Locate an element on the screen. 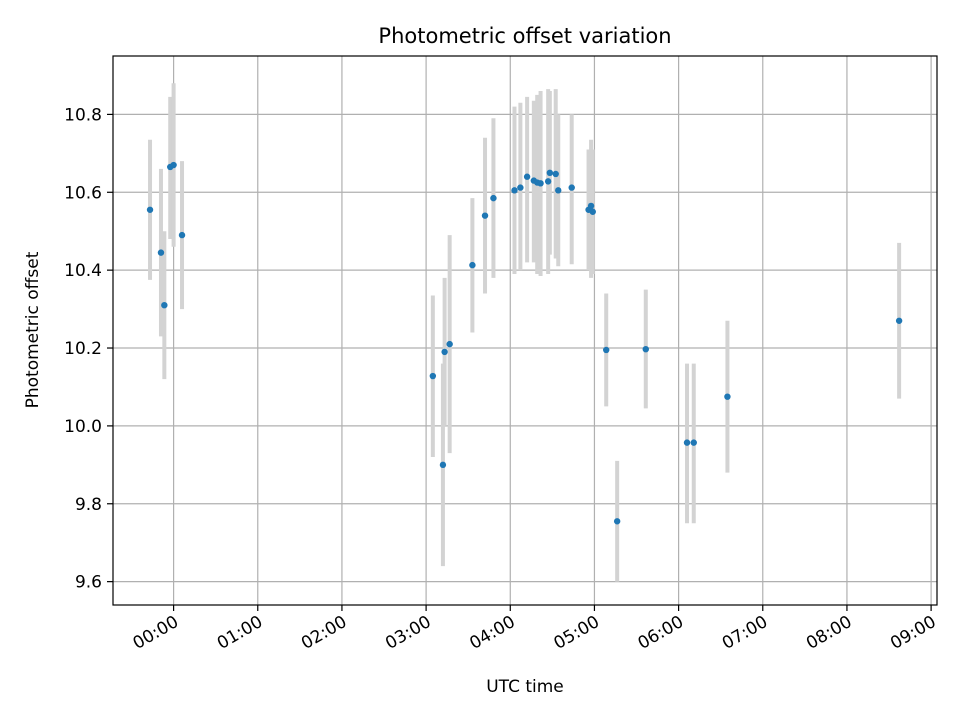 This screenshot has height=720, width=960. x-axis-label: UTC time is located at coordinates (525, 687).